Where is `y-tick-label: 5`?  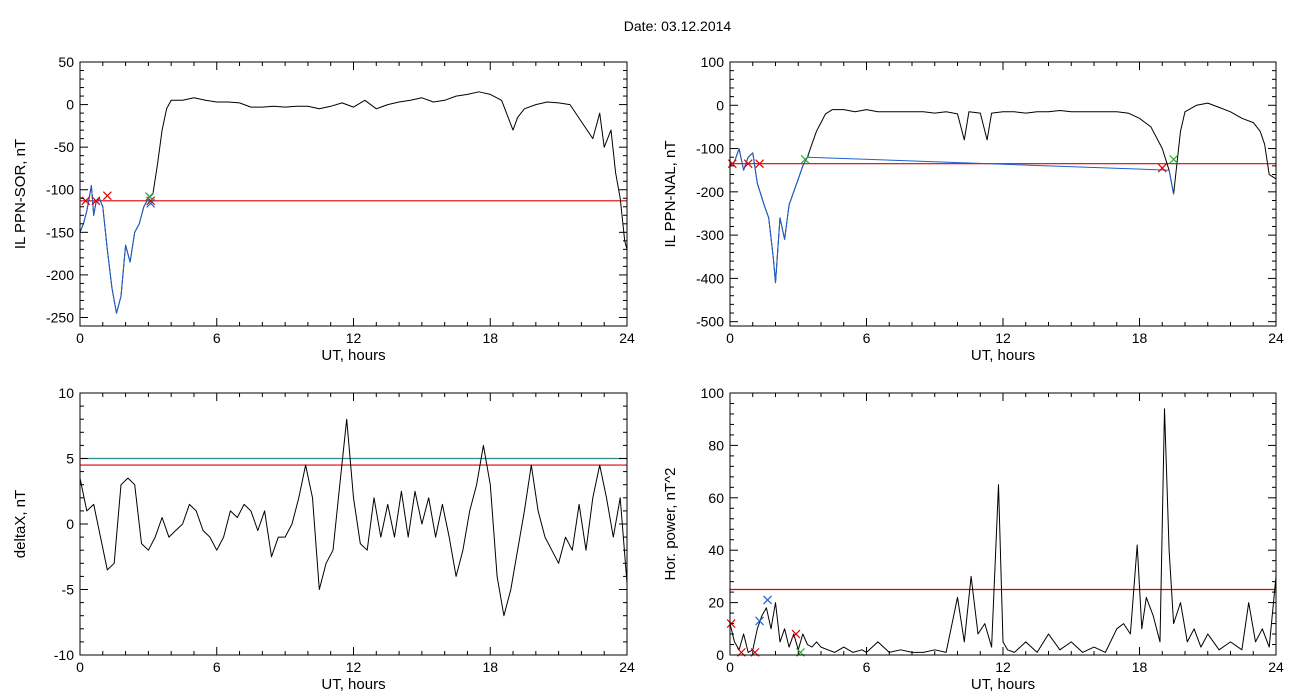
y-tick-label: 5 is located at coordinates (70, 459).